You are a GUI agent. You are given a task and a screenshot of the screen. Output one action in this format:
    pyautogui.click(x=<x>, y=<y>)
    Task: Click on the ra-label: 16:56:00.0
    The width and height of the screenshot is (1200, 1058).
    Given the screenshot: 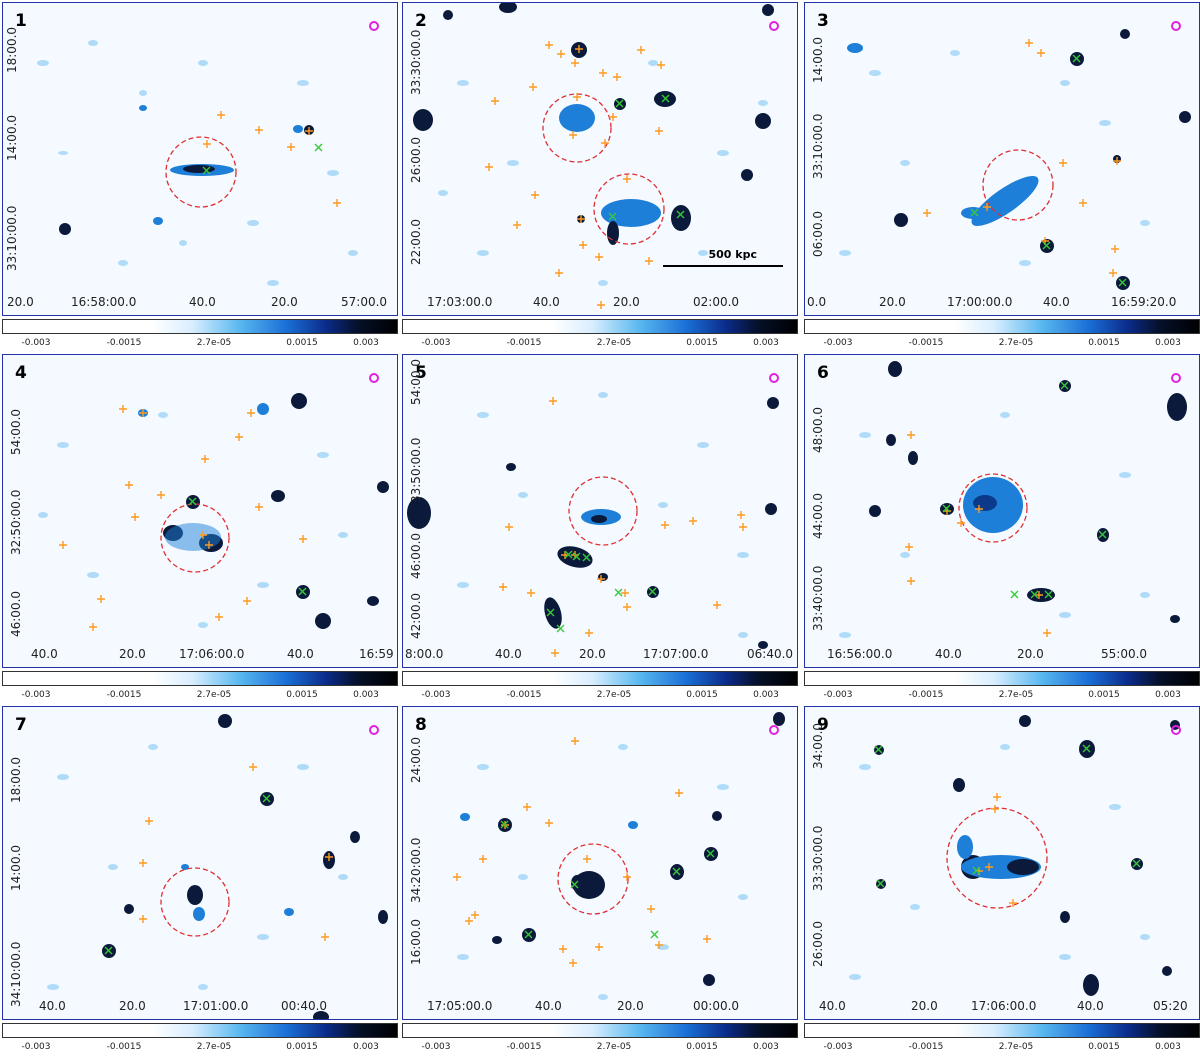 What is the action you would take?
    pyautogui.click(x=860, y=654)
    